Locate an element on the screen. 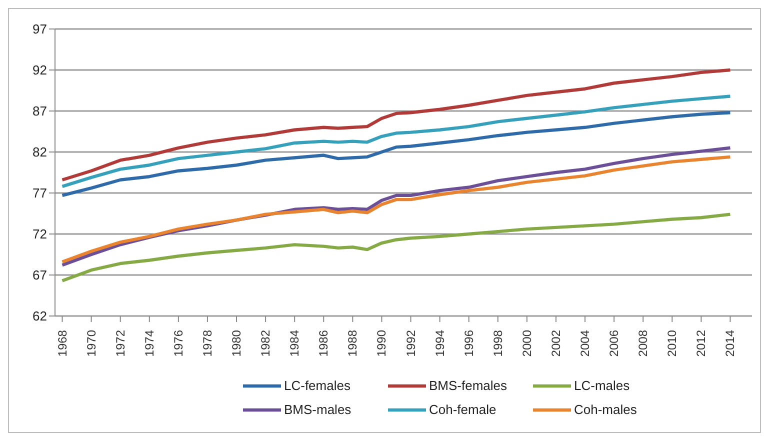  y-tick-label: 92 is located at coordinates (39, 70).